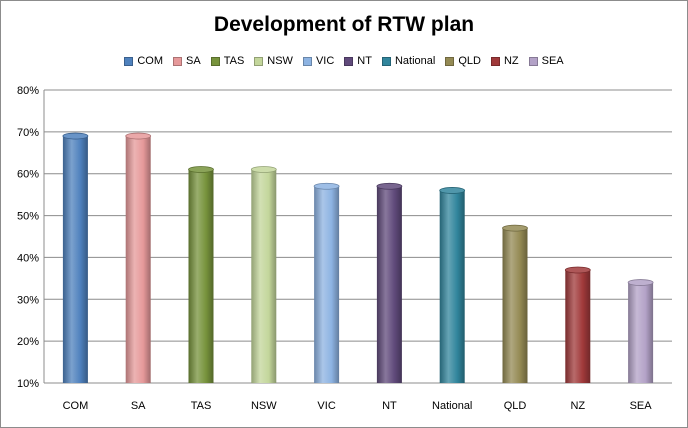 This screenshot has width=688, height=428. I want to click on legend-item: COM, so click(143, 61).